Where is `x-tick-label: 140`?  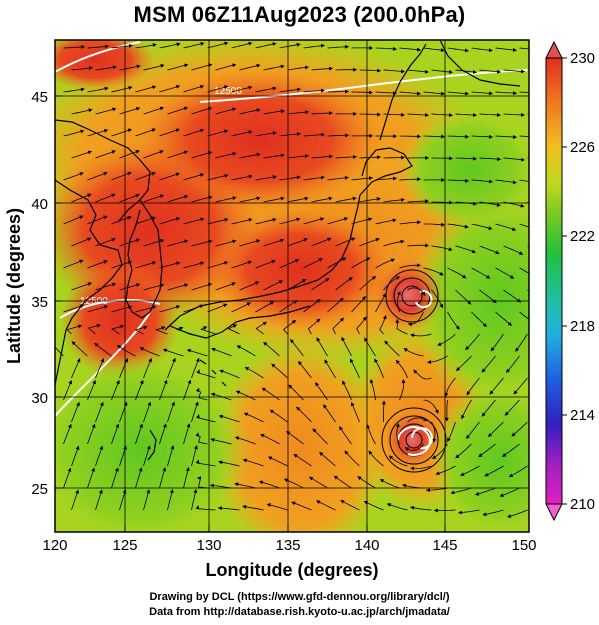 x-tick-label: 140 is located at coordinates (366, 545).